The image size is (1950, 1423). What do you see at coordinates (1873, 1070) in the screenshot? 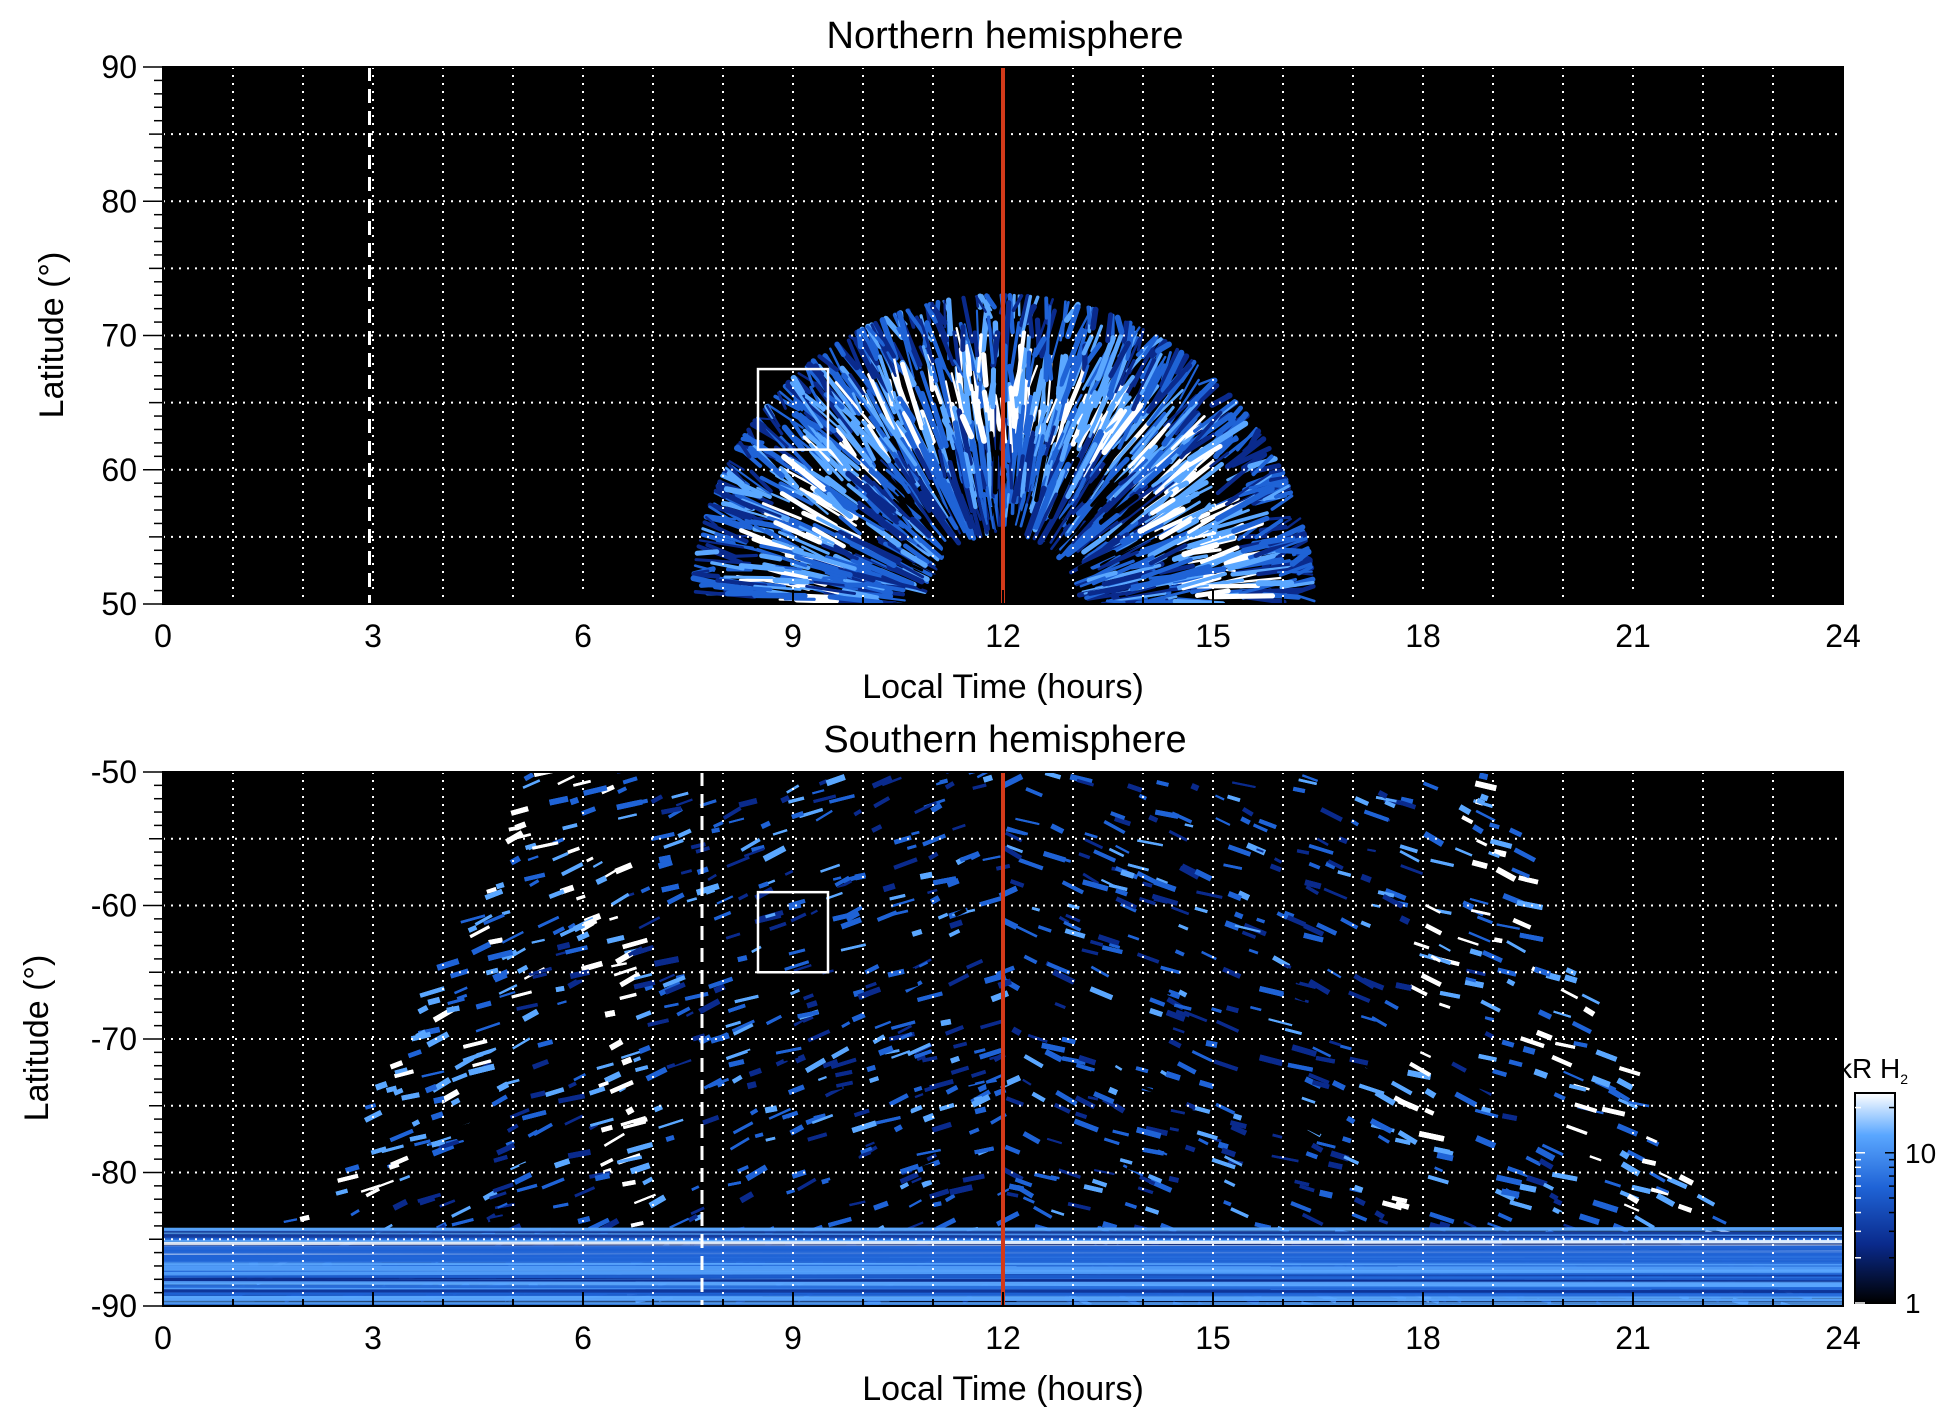
I see `colorbar-label: kR H2` at bounding box center [1873, 1070].